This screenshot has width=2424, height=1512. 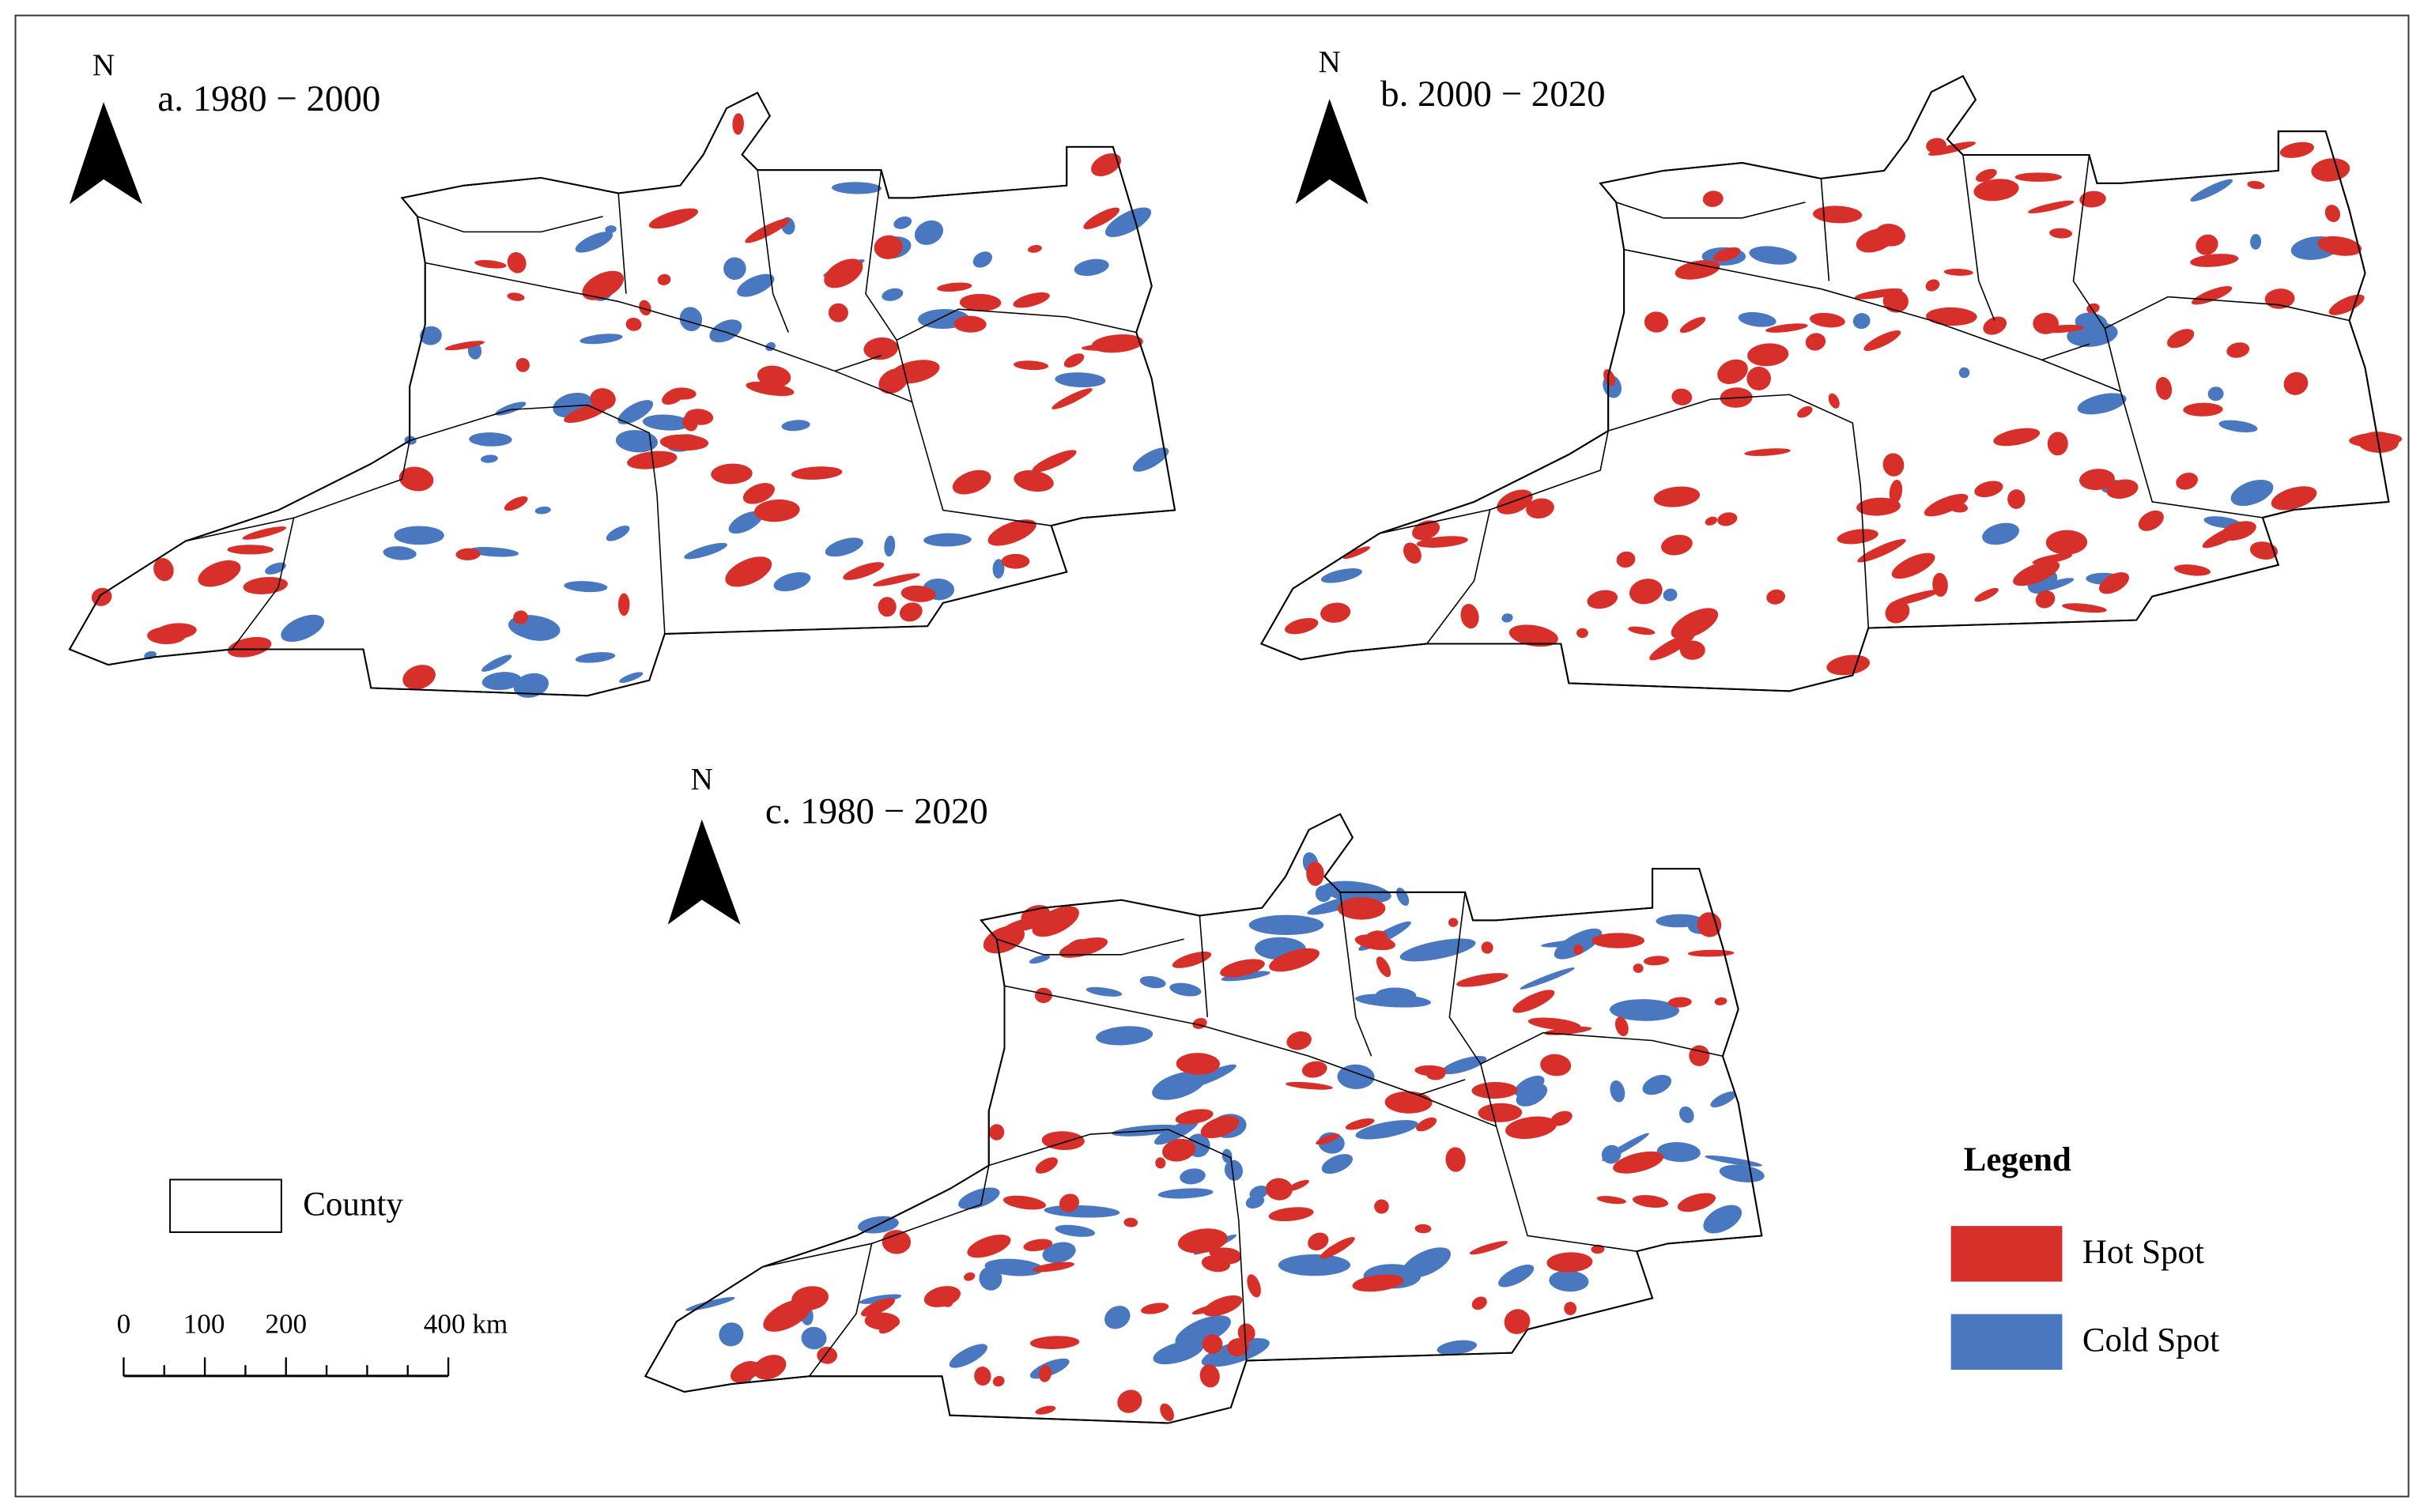 I want to click on county-swatch, so click(x=225, y=1205).